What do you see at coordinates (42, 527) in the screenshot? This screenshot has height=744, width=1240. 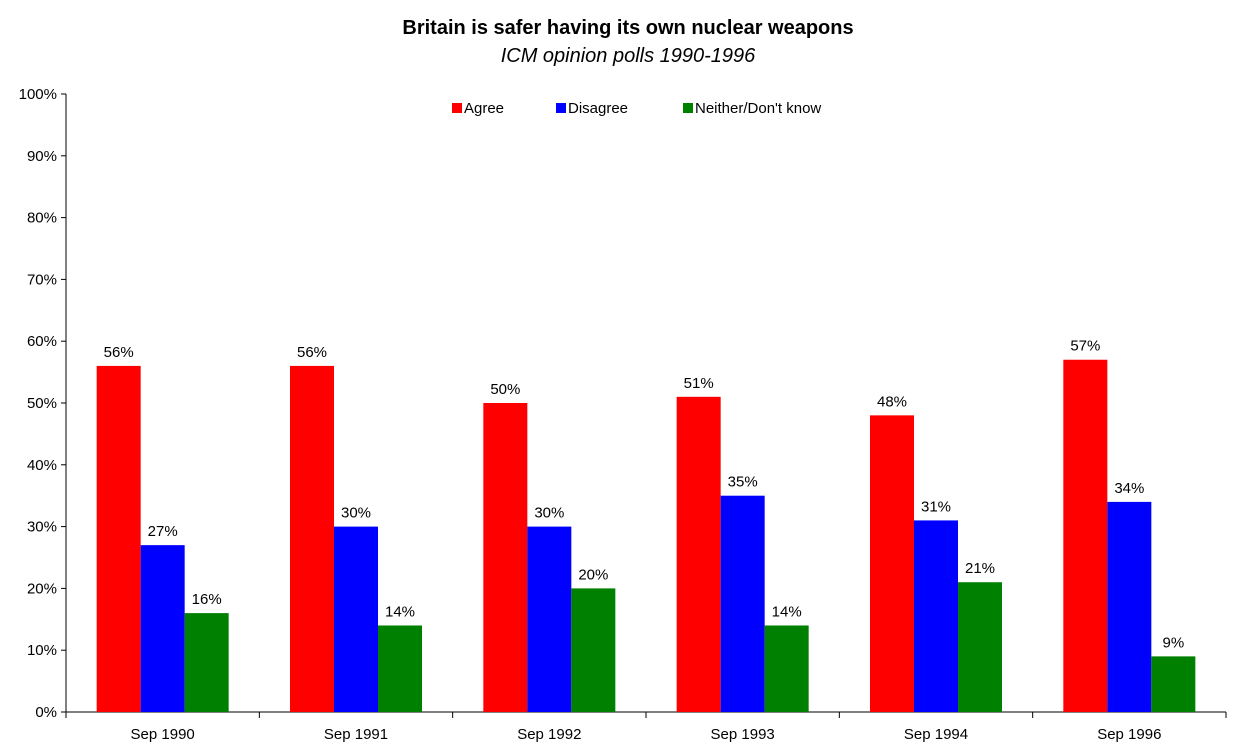 I see `y-tick-label: 30%` at bounding box center [42, 527].